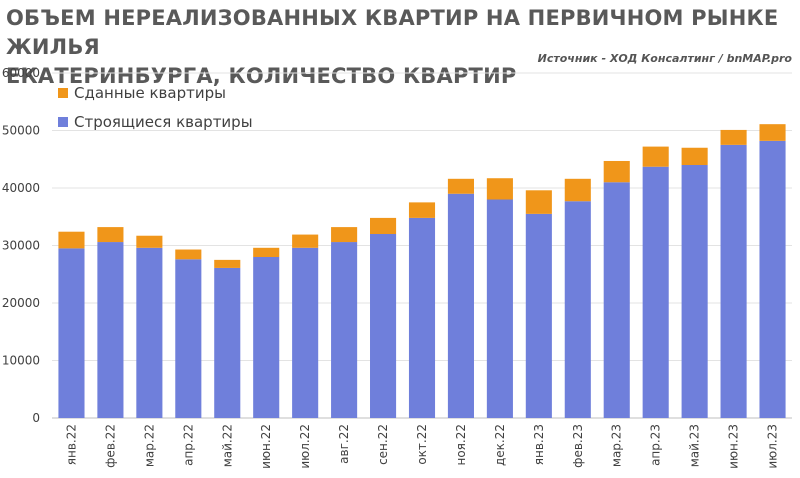 The width and height of the screenshot is (800, 478). Describe the element at coordinates (500, 445) in the screenshot. I see `x-tick-label: дек.22` at that location.